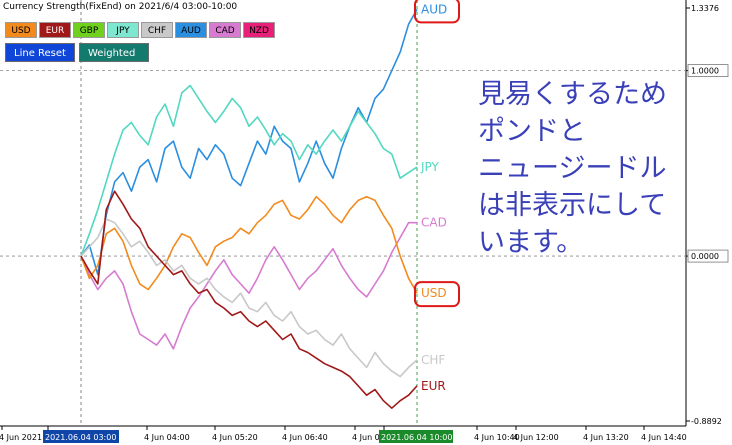 This screenshot has height=445, width=732. I want to click on x-tick-label: 4 Jun 04:00, so click(167, 437).